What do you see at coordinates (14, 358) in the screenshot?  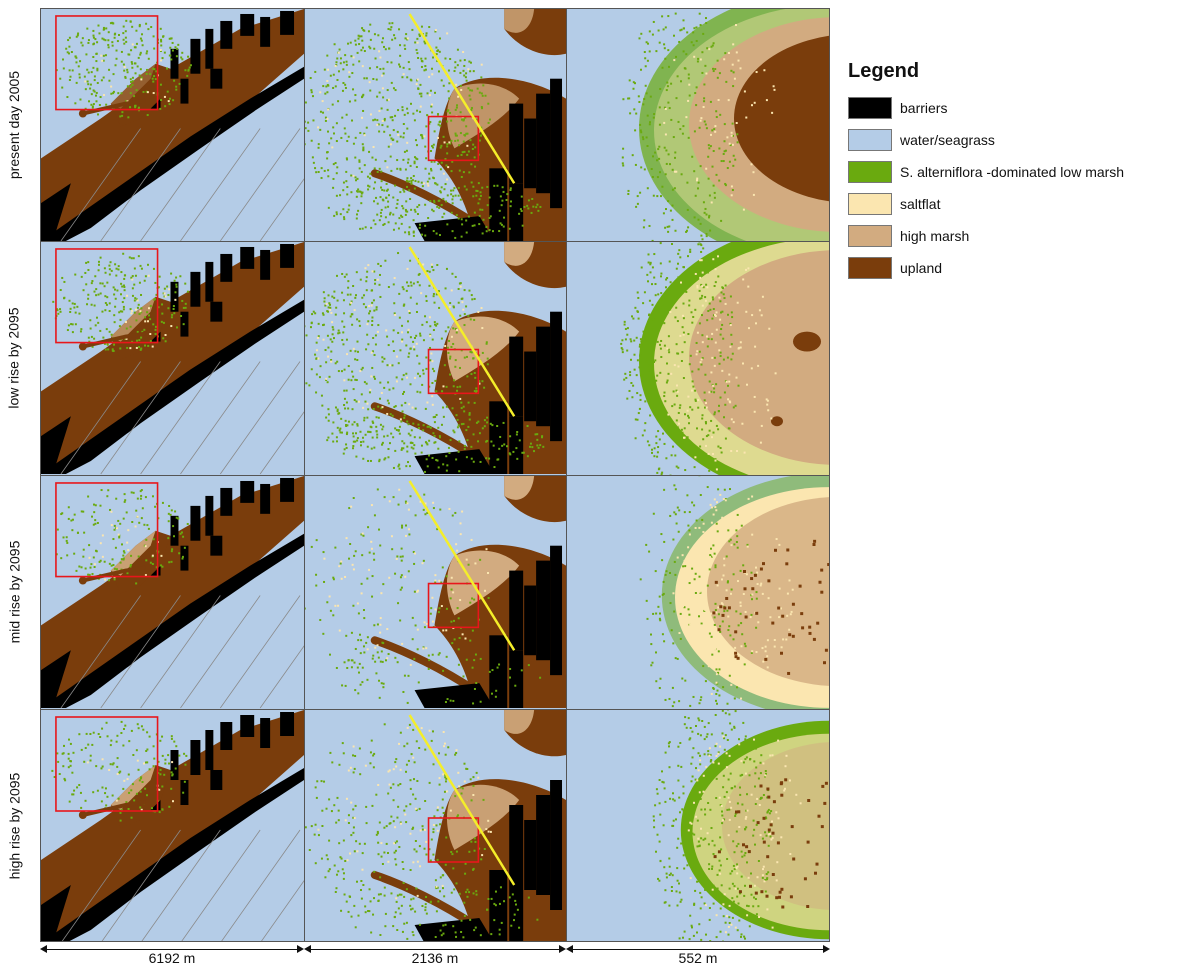 I see `row-label-low-rise: low rise by 2095` at bounding box center [14, 358].